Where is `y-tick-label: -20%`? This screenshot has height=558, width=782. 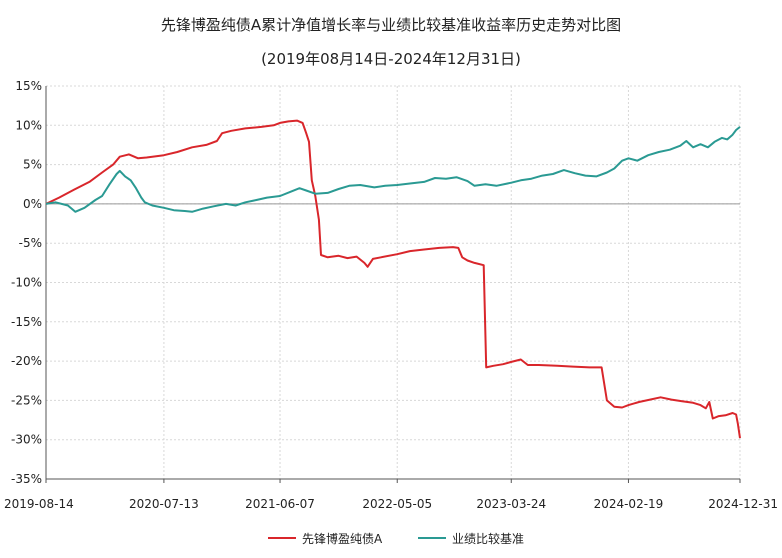 y-tick-label: -20% is located at coordinates (26, 361).